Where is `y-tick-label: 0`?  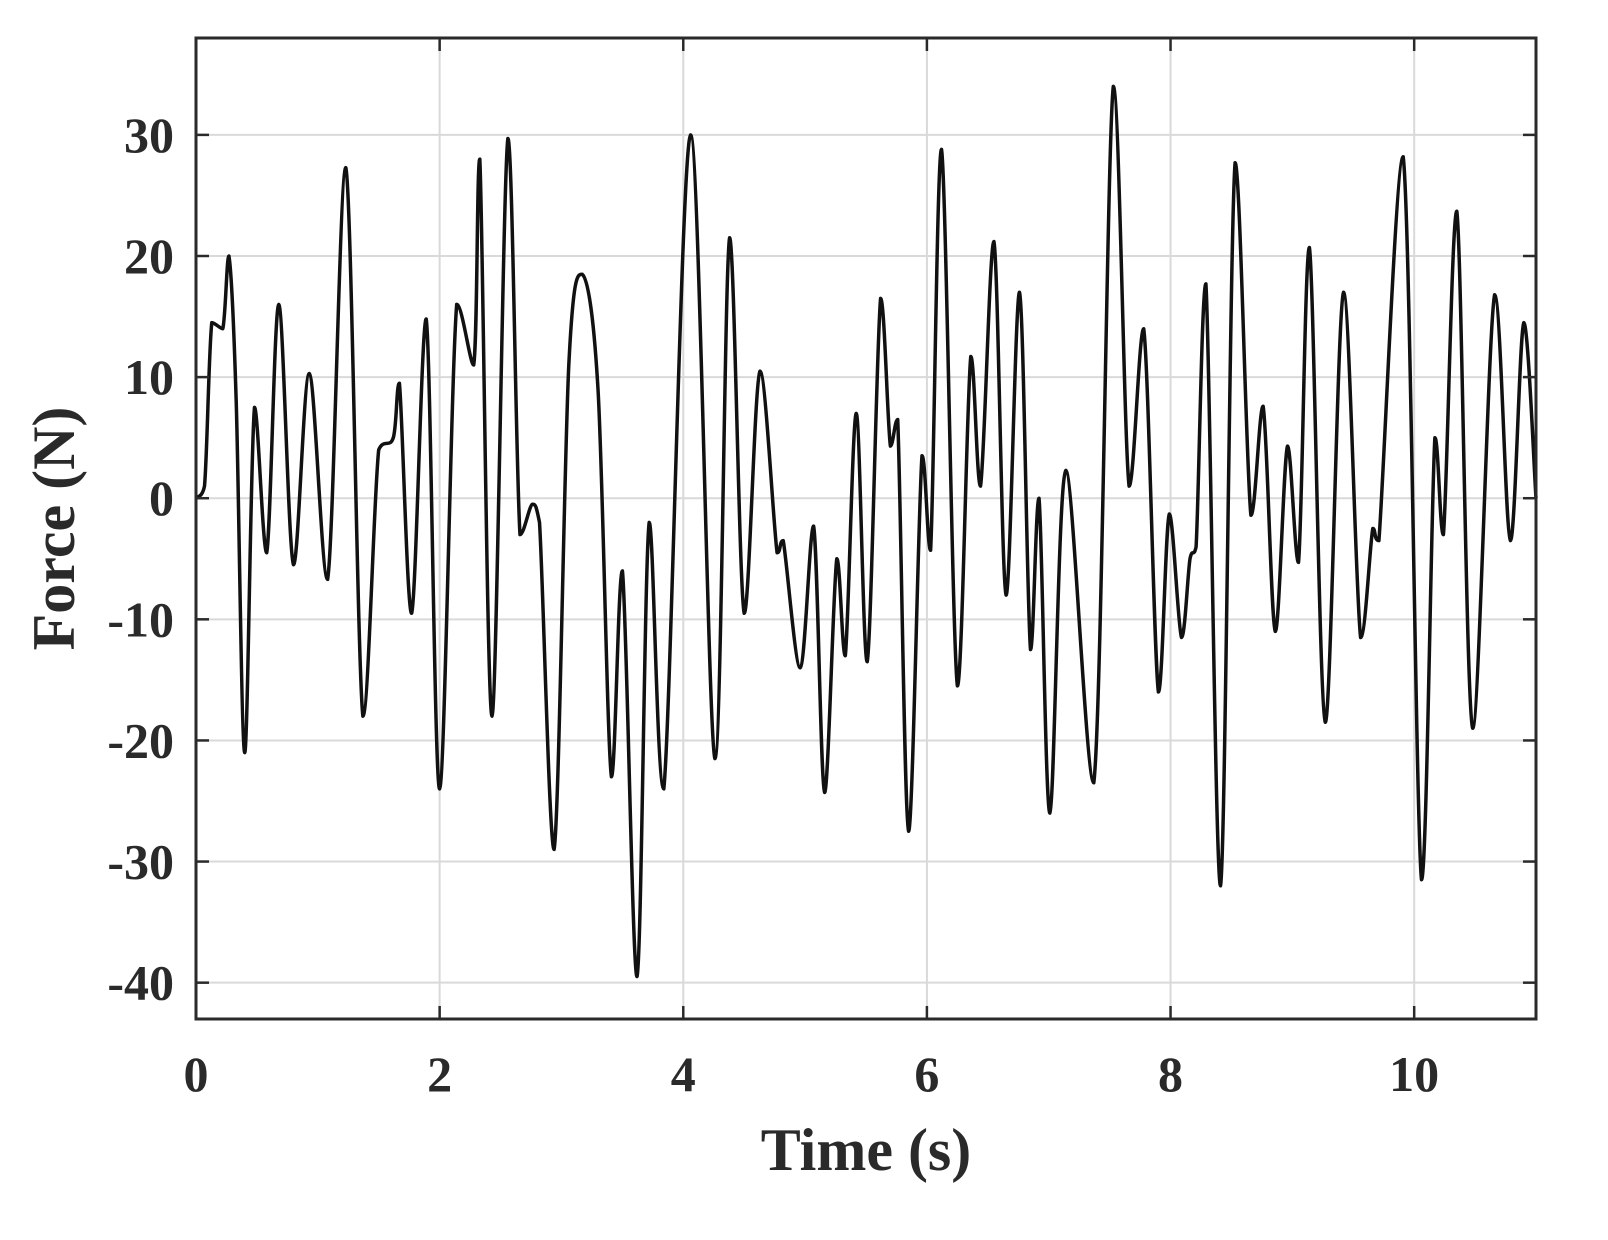
y-tick-label: 0 is located at coordinates (161, 498).